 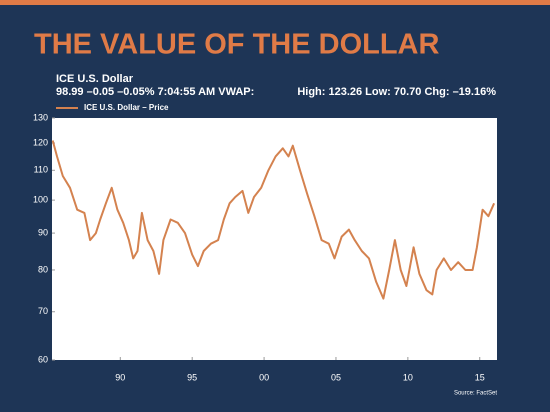 What do you see at coordinates (40, 117) in the screenshot?
I see `y-tick-label: 130` at bounding box center [40, 117].